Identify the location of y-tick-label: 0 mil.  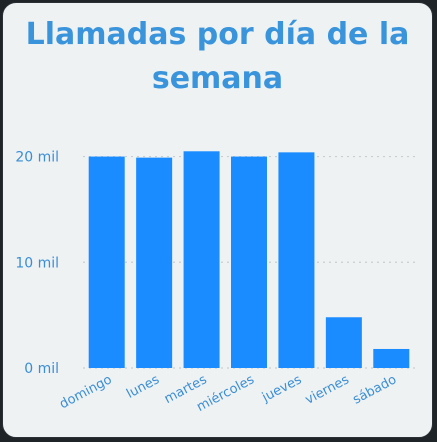
(41, 369).